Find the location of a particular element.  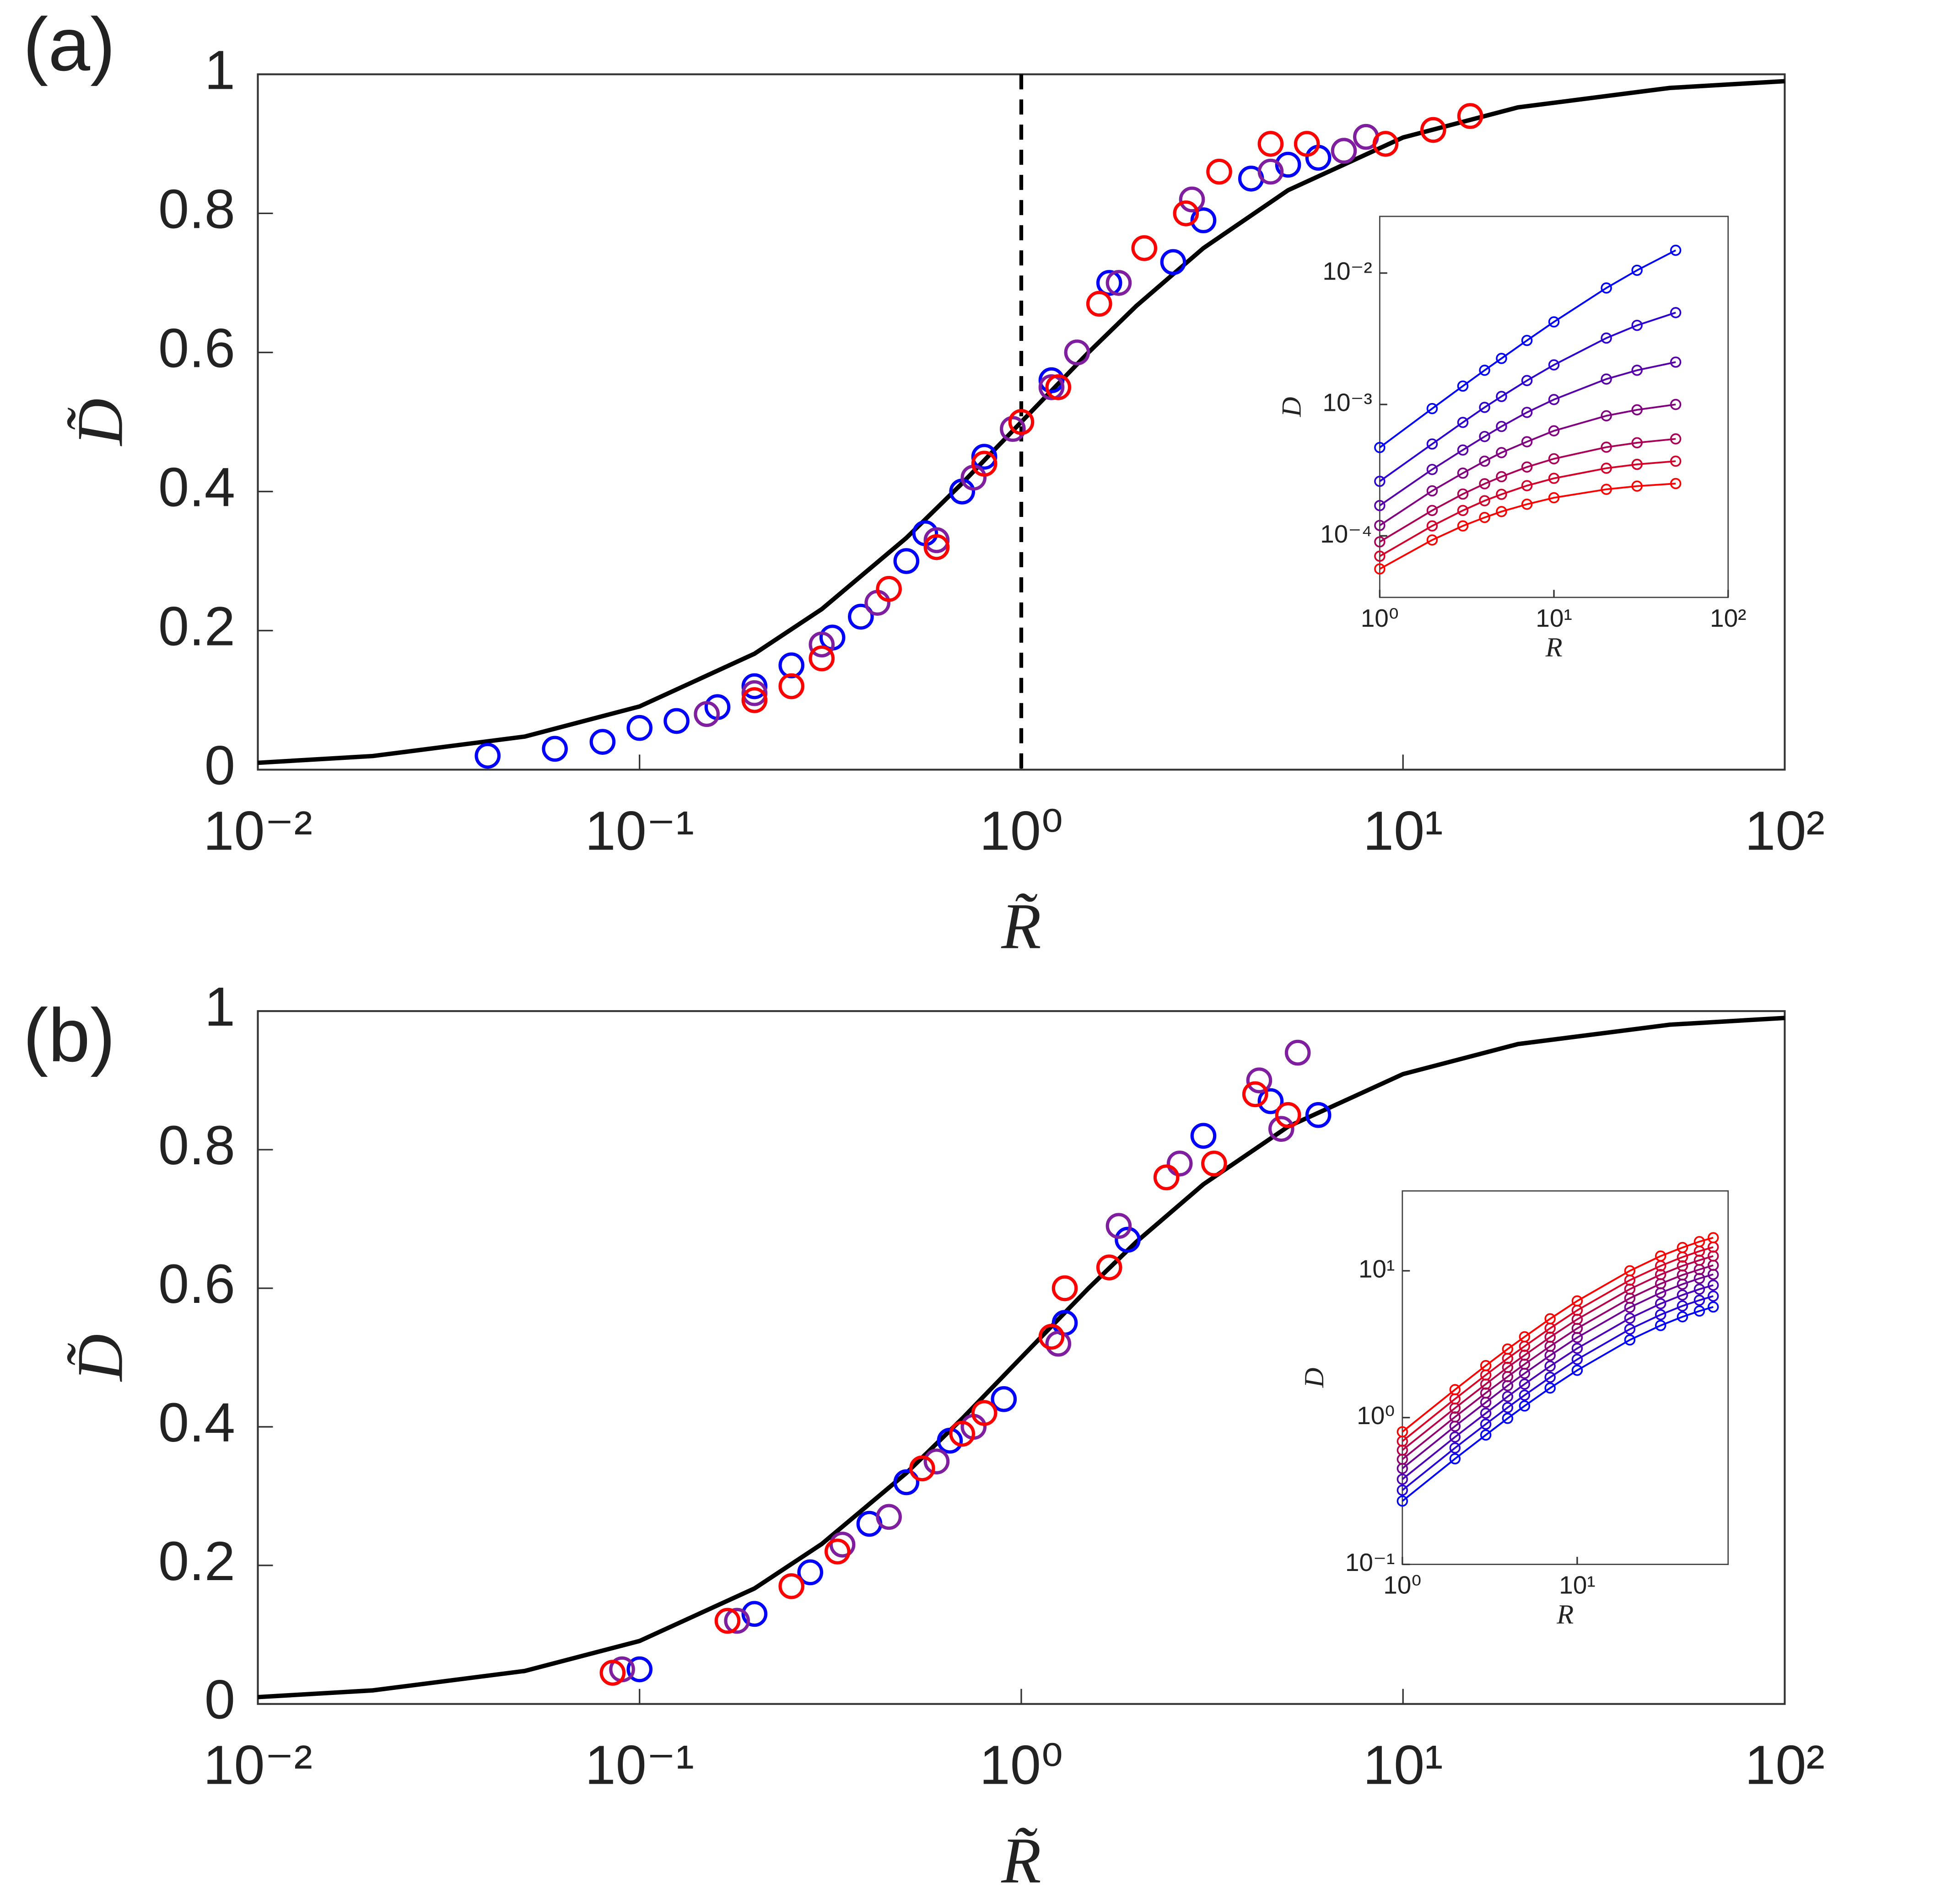

x-tick-label: 10¹ is located at coordinates (1554, 618).